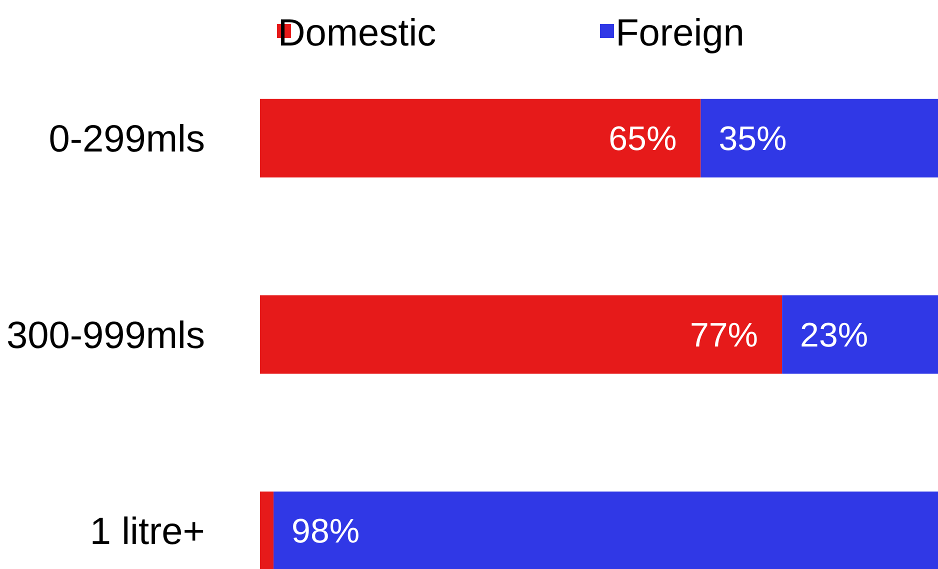 The height and width of the screenshot is (569, 938). Describe the element at coordinates (357, 33) in the screenshot. I see `legend-label: Domestic` at that location.